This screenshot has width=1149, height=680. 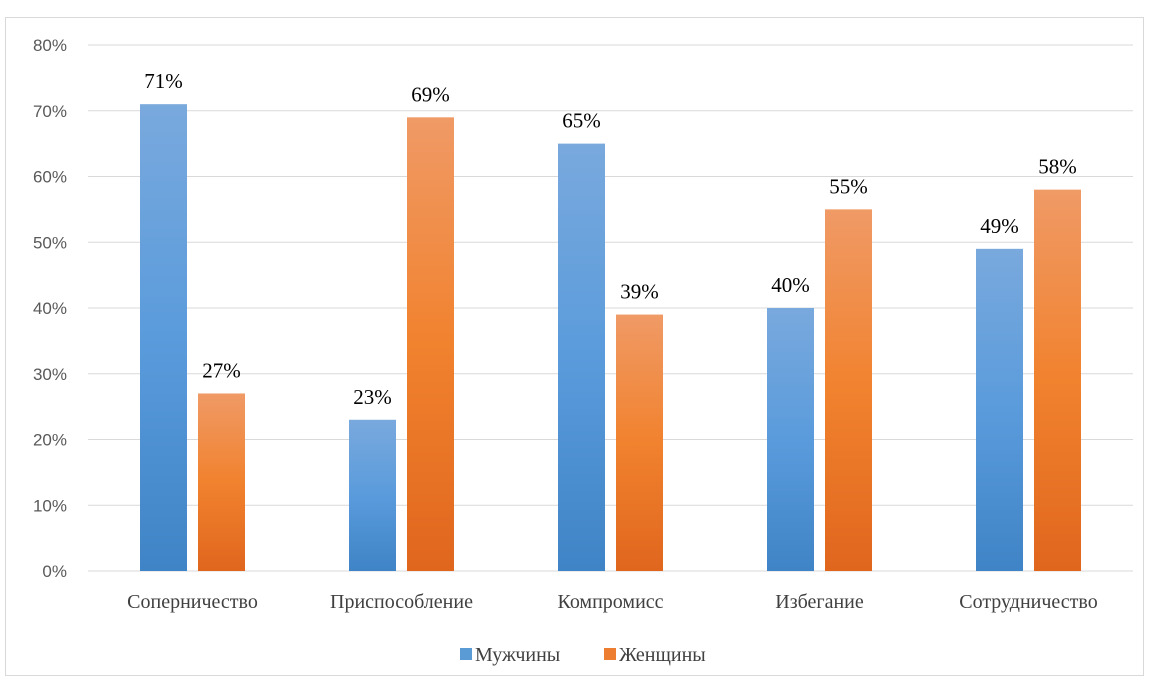 What do you see at coordinates (583, 655) in the screenshot?
I see `legend: Мужчины Женщины` at bounding box center [583, 655].